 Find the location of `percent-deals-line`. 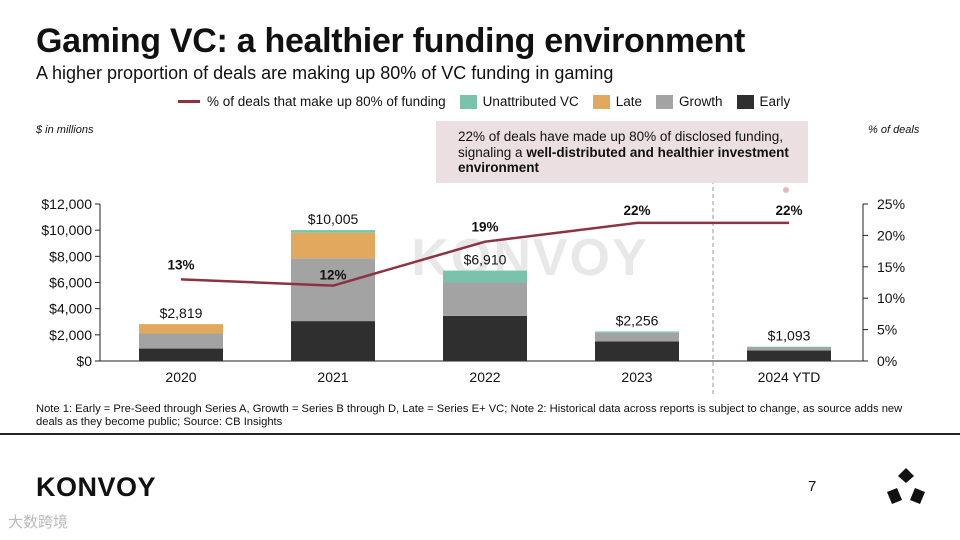

percent-deals-line is located at coordinates (484, 254).